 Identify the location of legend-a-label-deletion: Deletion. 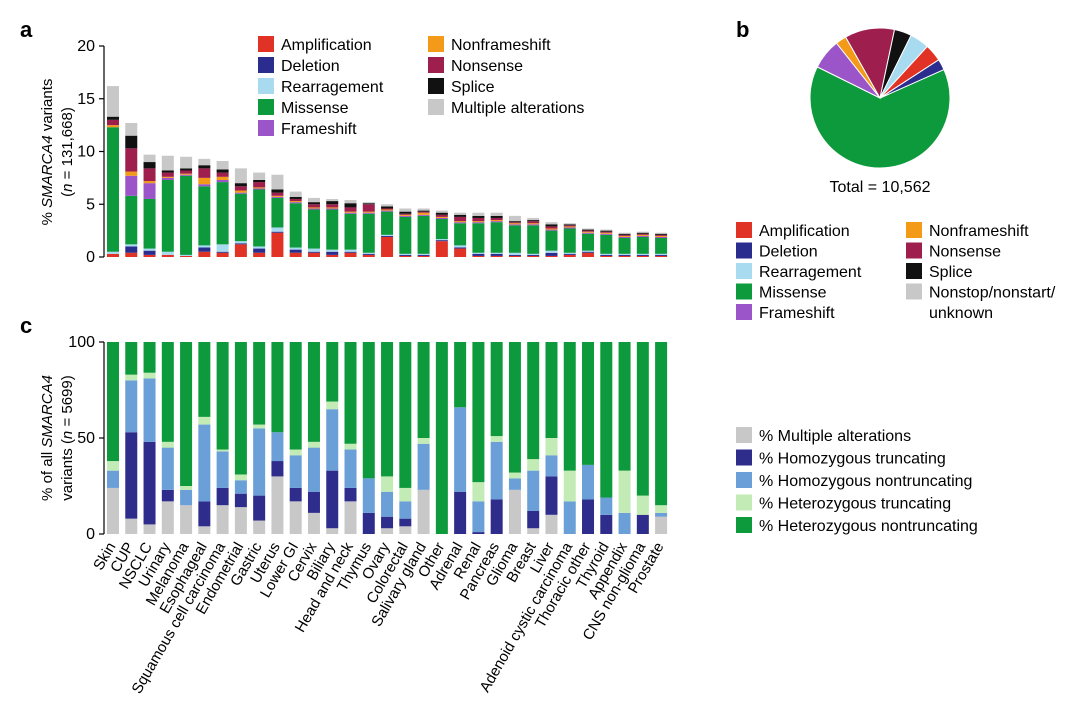
(310, 66).